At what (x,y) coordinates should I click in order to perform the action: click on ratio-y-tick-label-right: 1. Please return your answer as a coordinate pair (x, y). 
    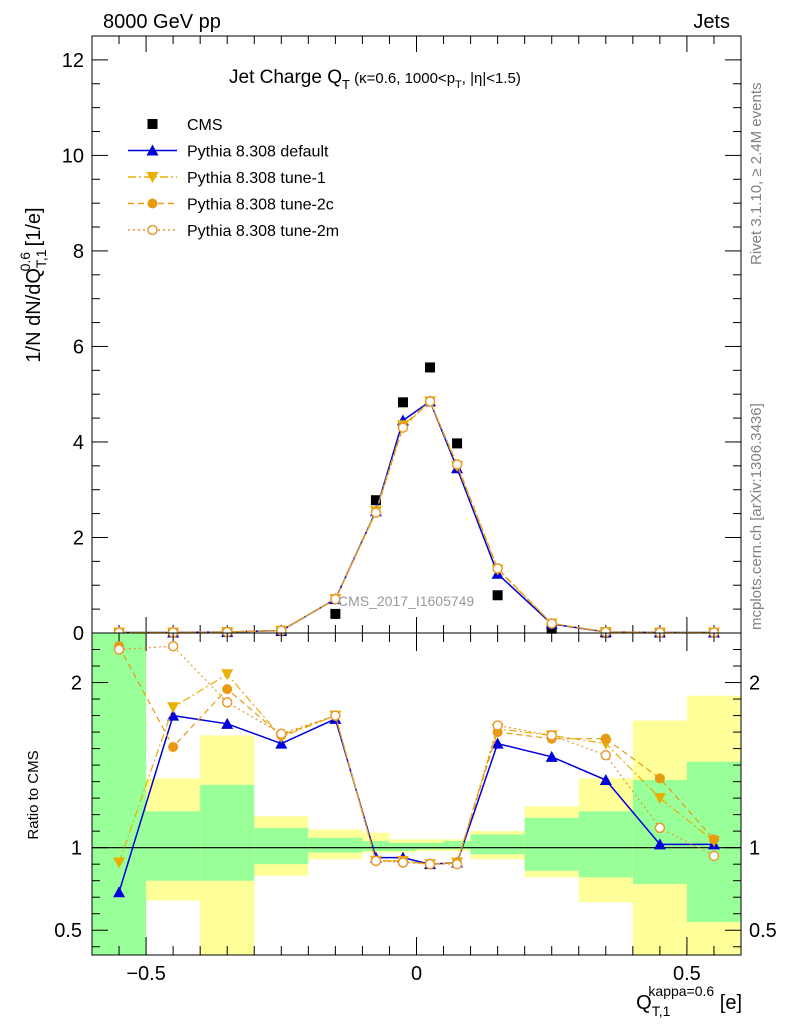
    Looking at the image, I should click on (754, 849).